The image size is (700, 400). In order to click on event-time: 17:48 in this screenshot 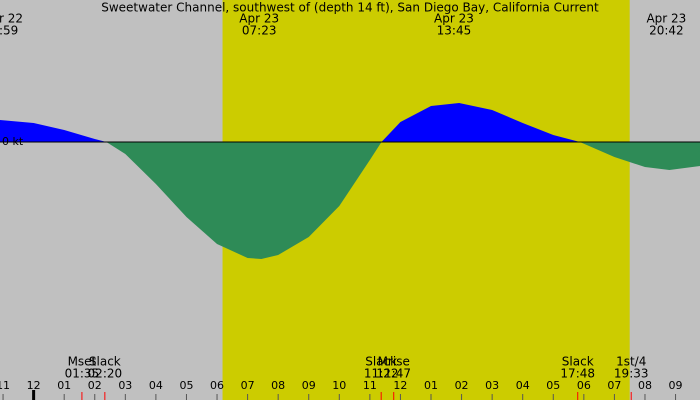, I will do `click(577, 374)`.